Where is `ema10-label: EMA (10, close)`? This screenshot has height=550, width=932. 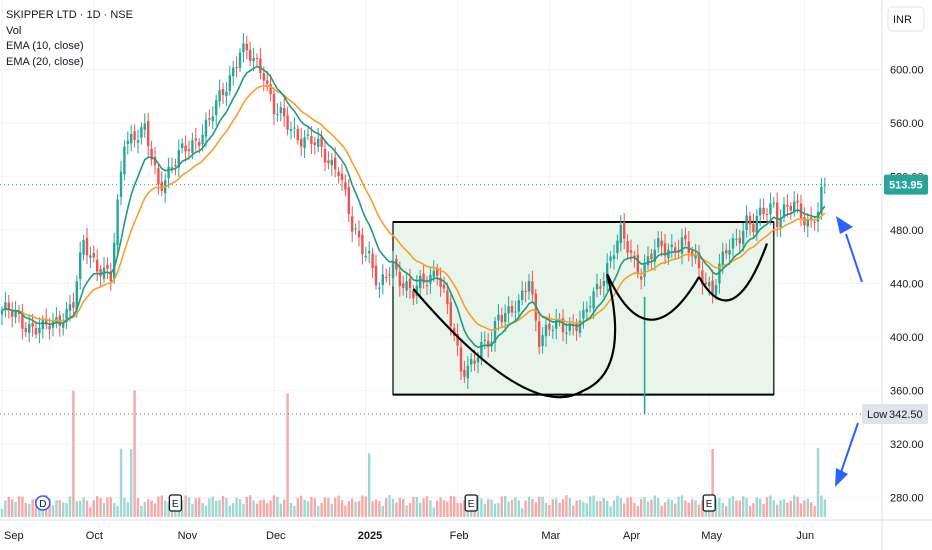
ema10-label: EMA (10, close) is located at coordinates (45, 46).